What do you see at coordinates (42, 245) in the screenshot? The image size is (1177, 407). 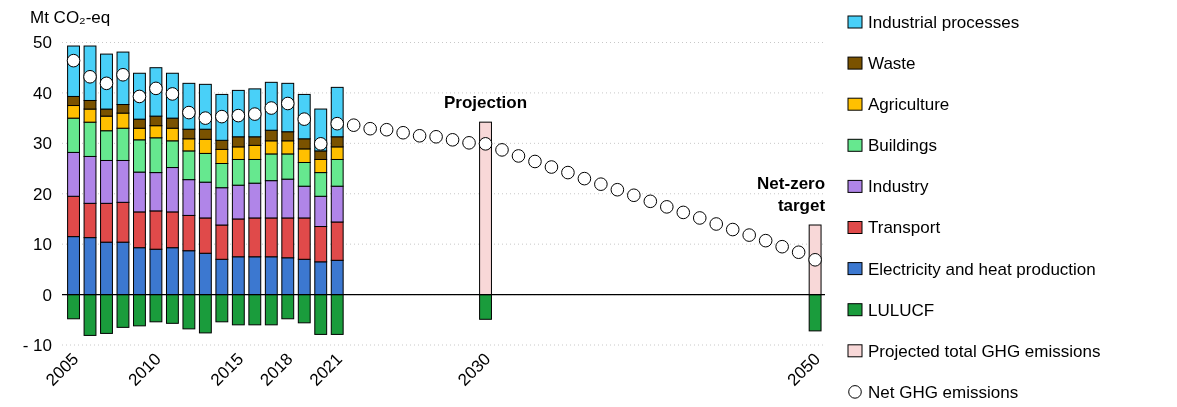 I see `y-tick-label: 10` at bounding box center [42, 245].